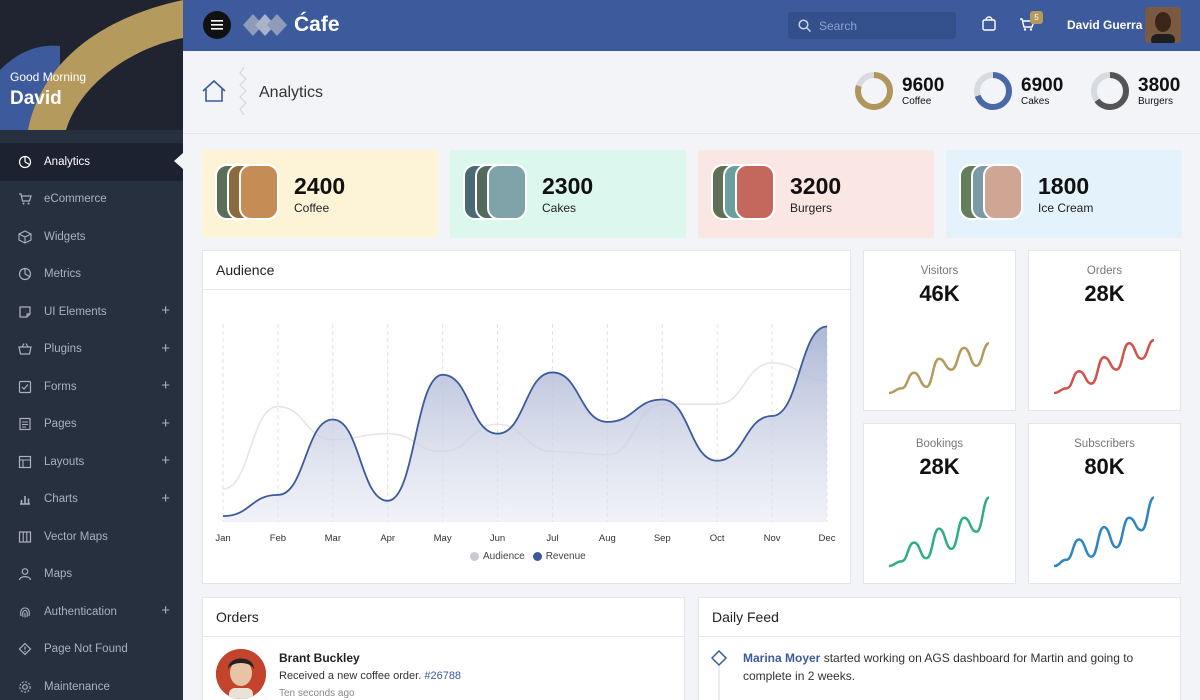 Image resolution: width=1200 pixels, height=700 pixels. What do you see at coordinates (568, 194) in the screenshot?
I see `stat-card-cakes: 2300 Cakes` at bounding box center [568, 194].